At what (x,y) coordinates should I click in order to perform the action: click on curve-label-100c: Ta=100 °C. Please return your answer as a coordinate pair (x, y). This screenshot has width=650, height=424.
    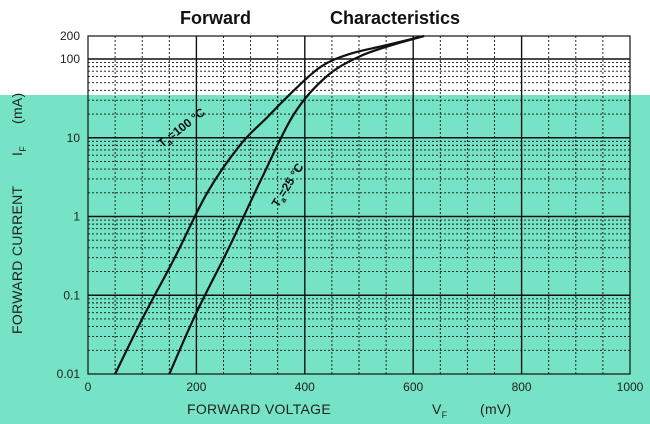
    Looking at the image, I should click on (182, 128).